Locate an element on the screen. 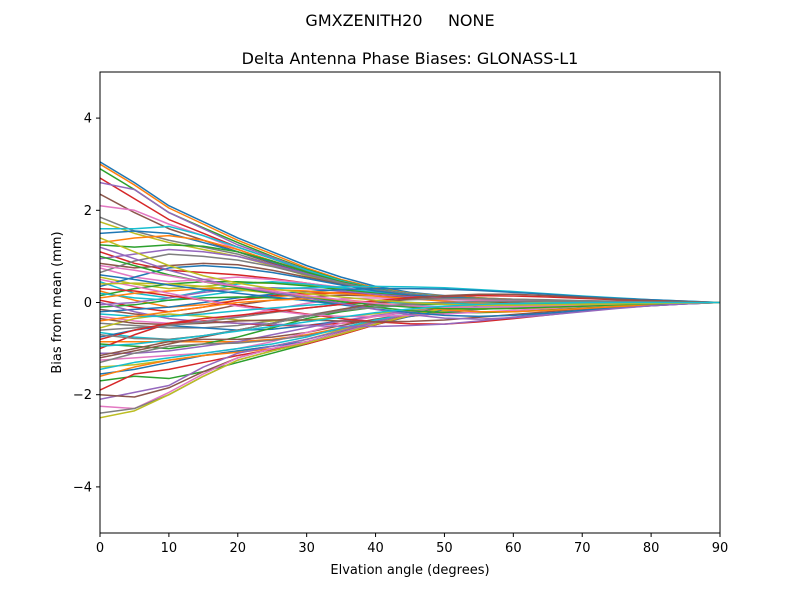 The width and height of the screenshot is (800, 600). x-axis-label: Elvation angle (degrees) is located at coordinates (409, 570).